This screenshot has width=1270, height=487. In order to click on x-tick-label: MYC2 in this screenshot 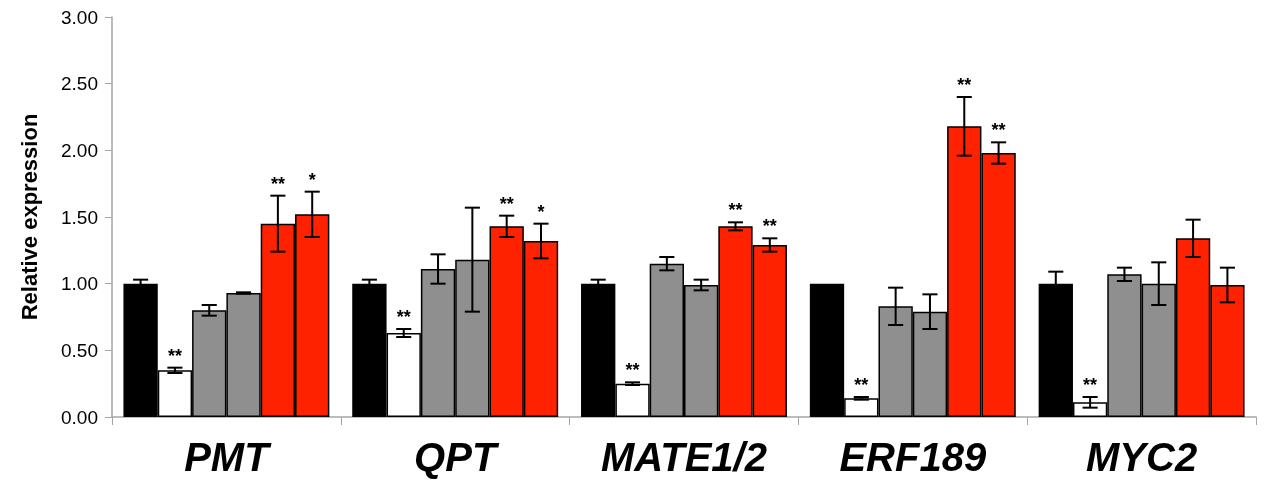, I will do `click(1142, 457)`.